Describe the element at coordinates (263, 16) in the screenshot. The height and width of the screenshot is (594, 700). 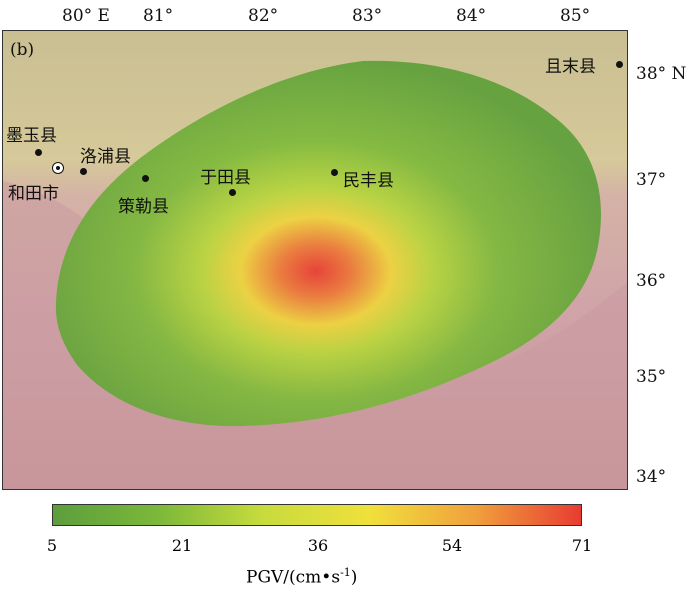
I see `lon-label-82: 82°` at that location.